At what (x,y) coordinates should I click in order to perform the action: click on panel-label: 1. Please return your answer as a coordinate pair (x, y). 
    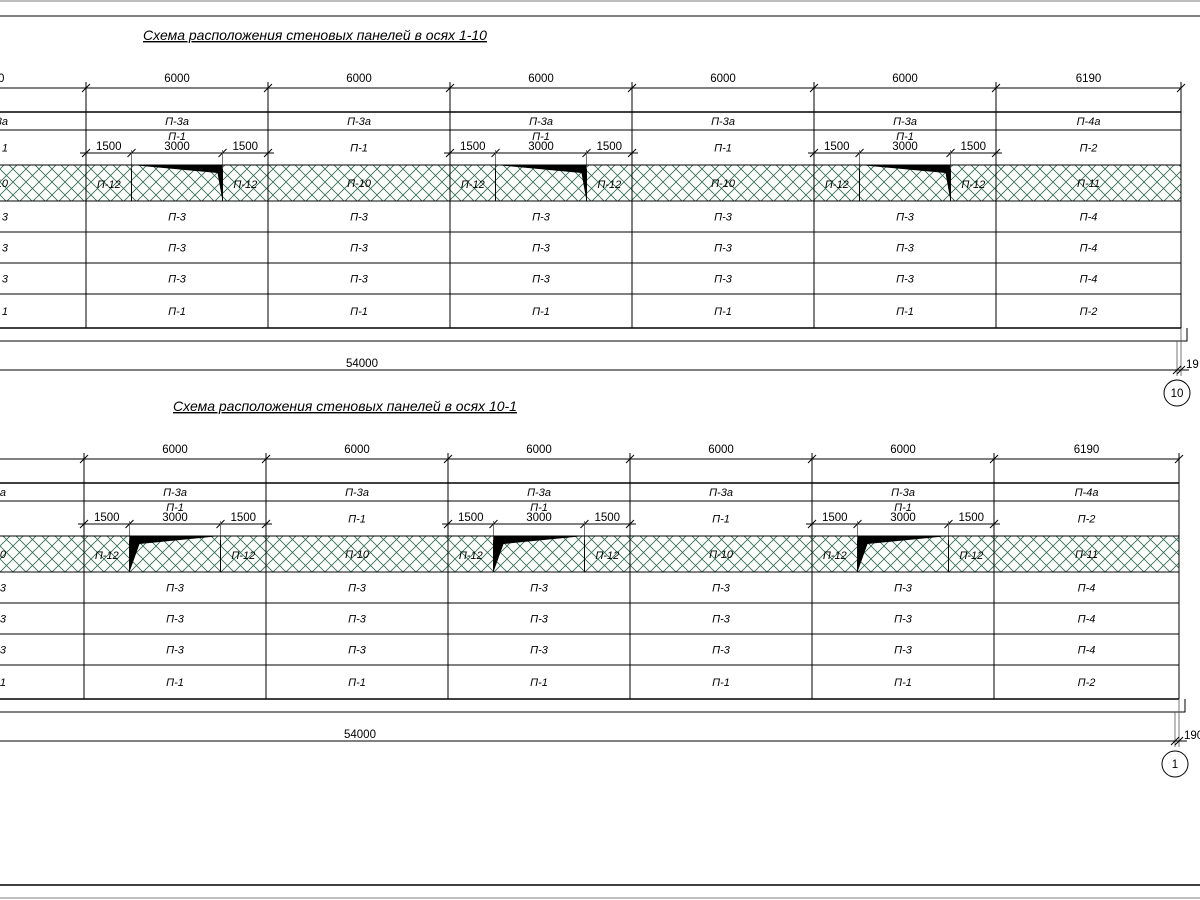
    Looking at the image, I should click on (5, 312).